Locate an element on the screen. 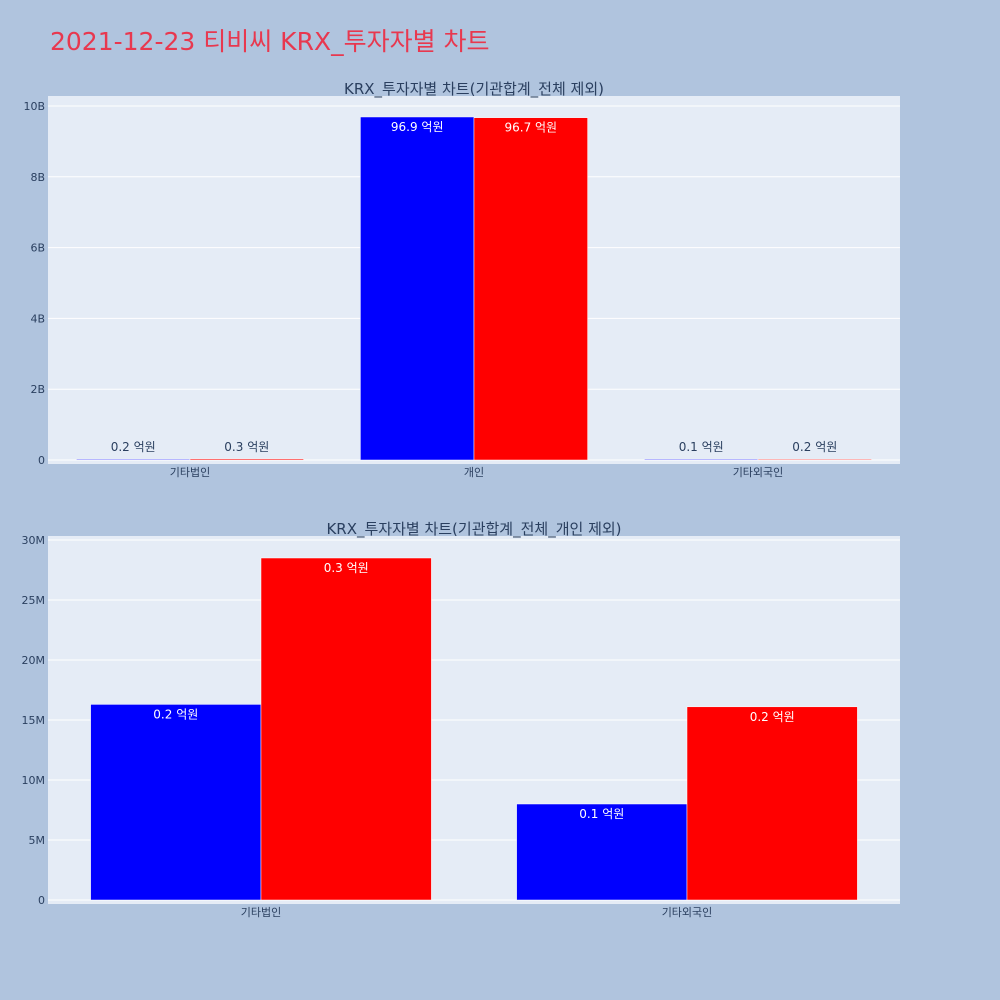 The height and width of the screenshot is (1000, 1000). data-label: 96.9 억원 is located at coordinates (417, 127).